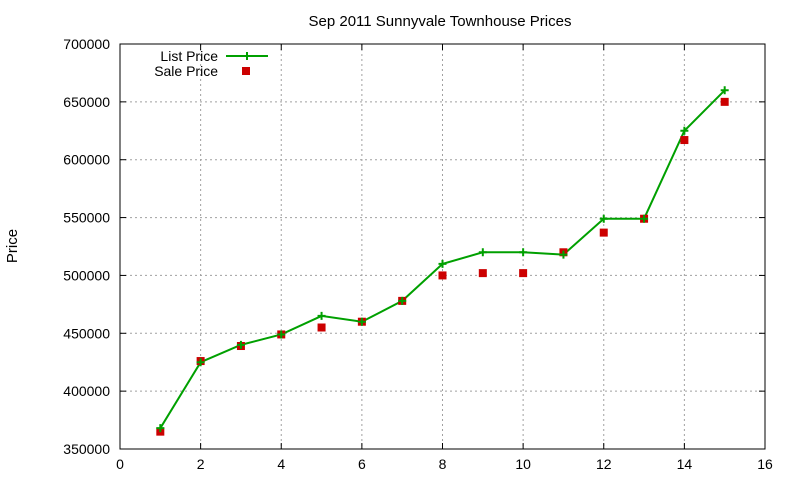 The height and width of the screenshot is (480, 800). Describe the element at coordinates (247, 56) in the screenshot. I see `legend-plus-marker` at that location.